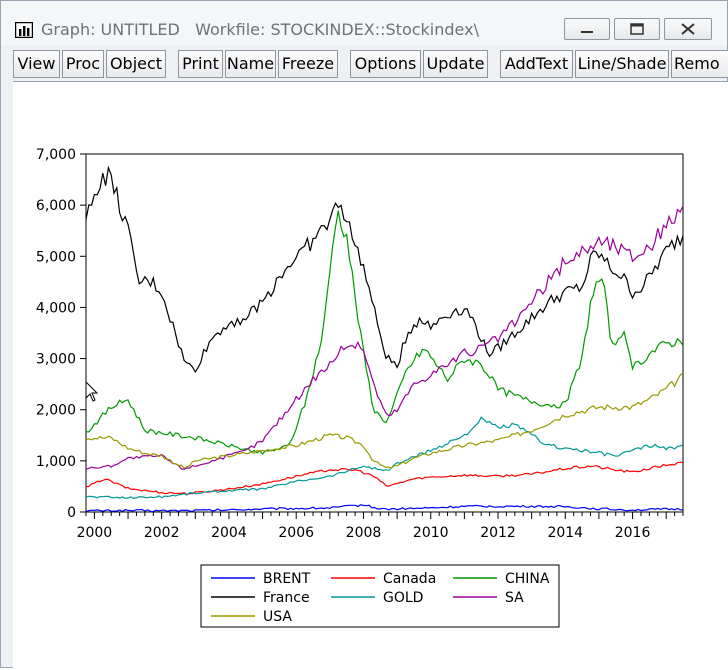  Describe the element at coordinates (56, 411) in the screenshot. I see `y-tick-label: 2,000` at that location.